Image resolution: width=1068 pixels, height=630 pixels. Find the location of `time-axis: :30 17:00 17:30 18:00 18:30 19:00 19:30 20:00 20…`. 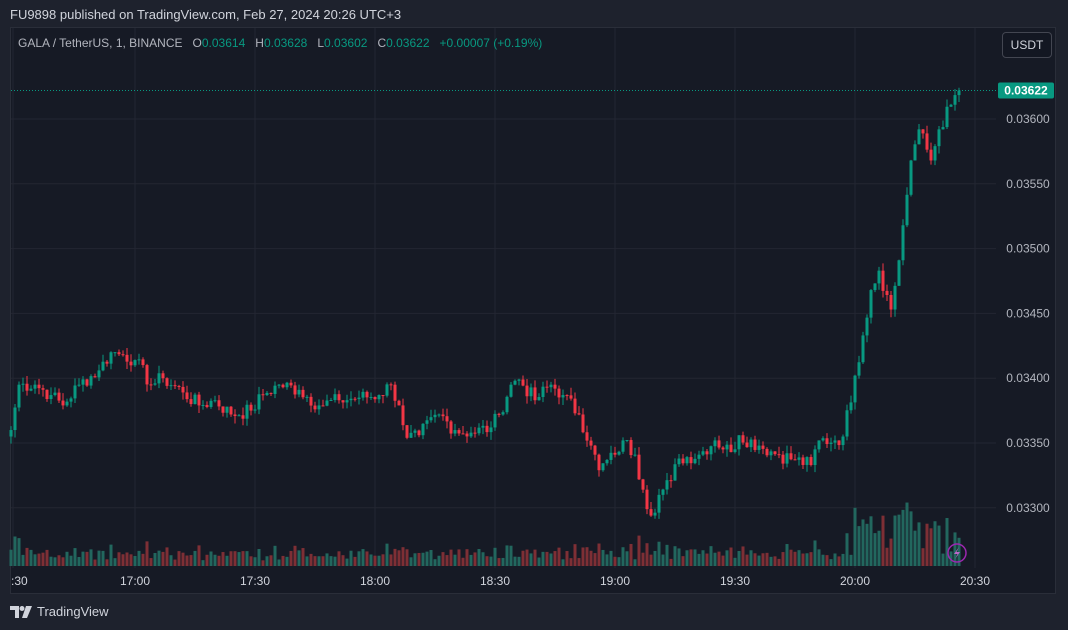

time-axis: :30 17:00 17:30 18:00 18:30 19:00 19:30 20:00 20… is located at coordinates (500, 581).